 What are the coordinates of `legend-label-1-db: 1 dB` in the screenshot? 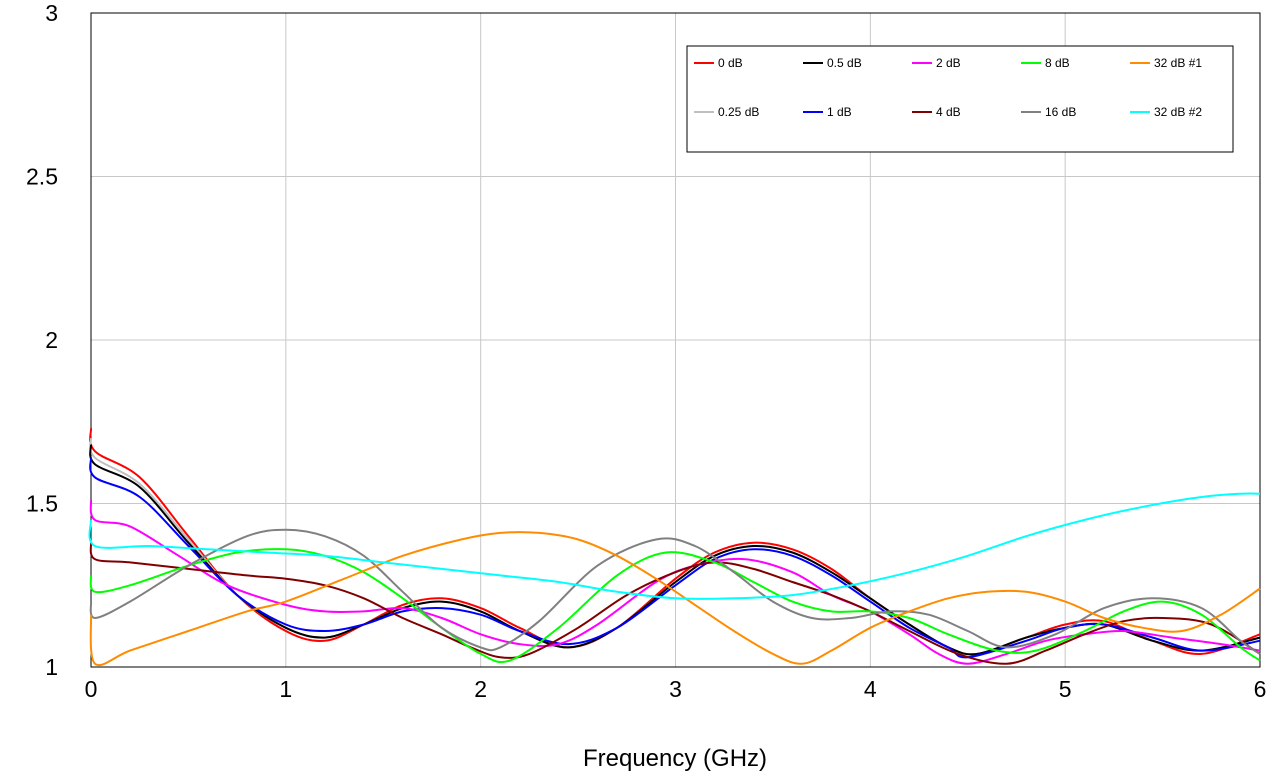 It's located at (839, 112).